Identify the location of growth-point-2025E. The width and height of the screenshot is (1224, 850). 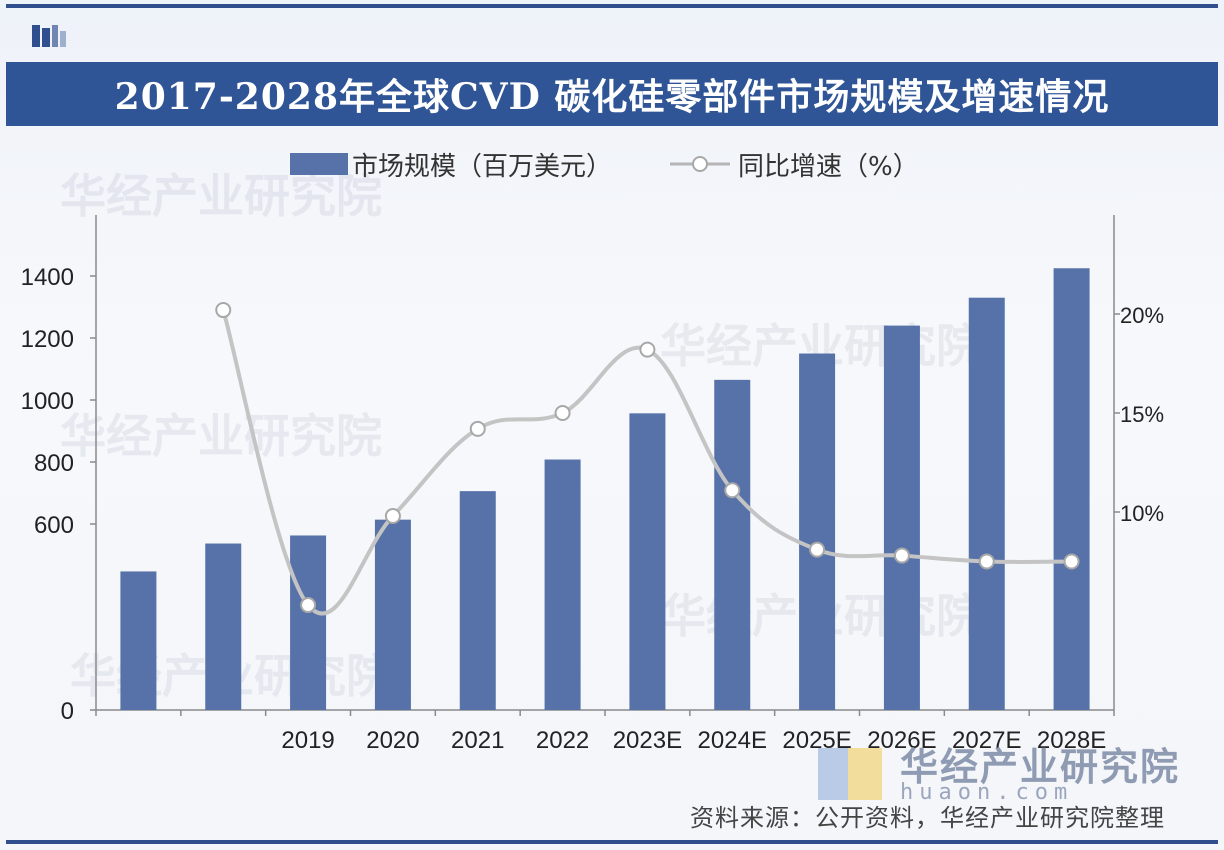
(817, 549).